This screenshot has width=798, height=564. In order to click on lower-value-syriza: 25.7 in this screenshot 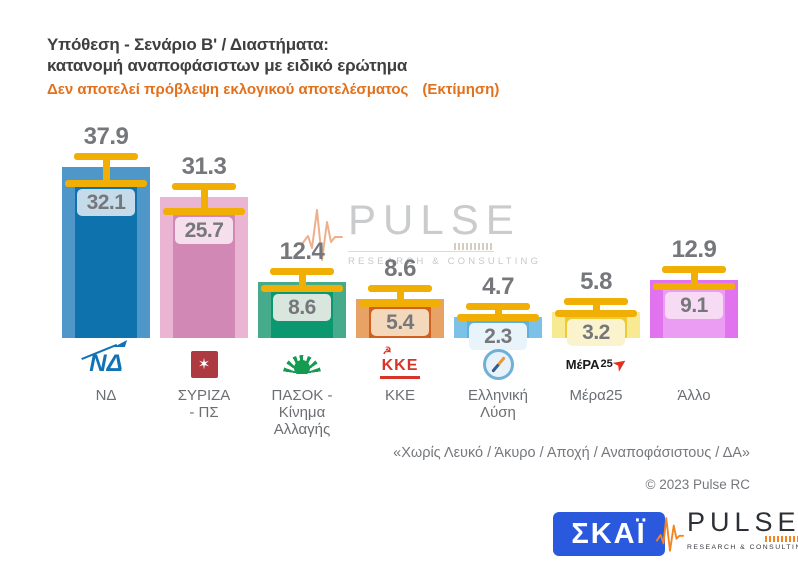, I will do `click(204, 231)`.